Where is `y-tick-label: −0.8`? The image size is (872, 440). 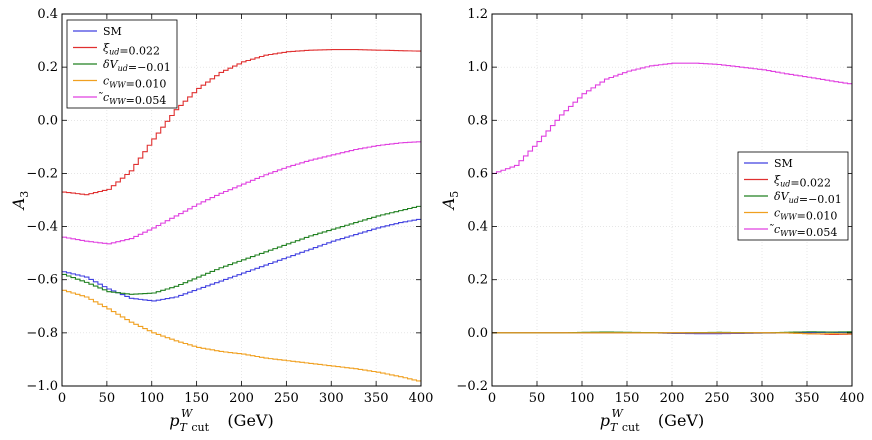 y-tick-label: −0.8 is located at coordinates (42, 333).